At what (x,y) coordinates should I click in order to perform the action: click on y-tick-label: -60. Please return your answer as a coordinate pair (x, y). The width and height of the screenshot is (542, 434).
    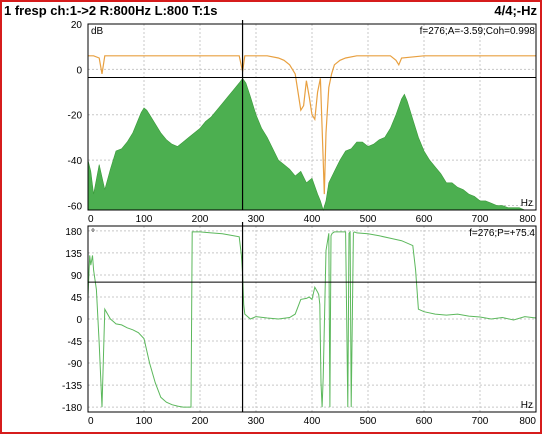
    Looking at the image, I should click on (75, 206).